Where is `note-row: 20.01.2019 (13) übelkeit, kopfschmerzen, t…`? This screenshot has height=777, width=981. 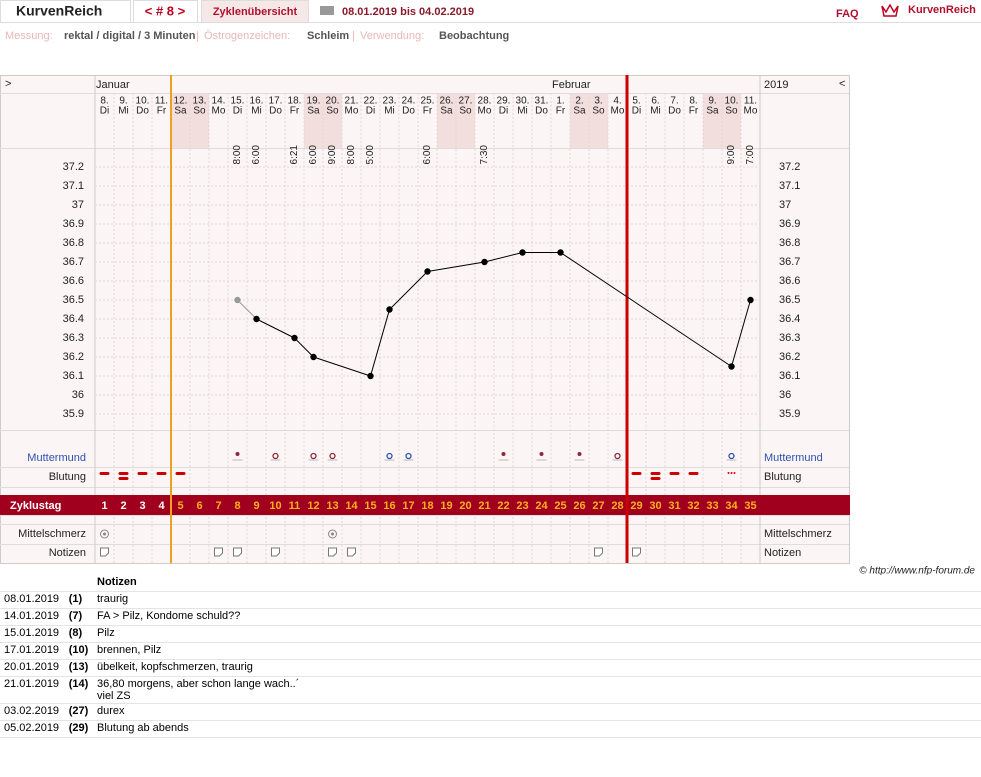
note-row: 20.01.2019 (13) übelkeit, kopfschmerzen, t… is located at coordinates (490, 668).